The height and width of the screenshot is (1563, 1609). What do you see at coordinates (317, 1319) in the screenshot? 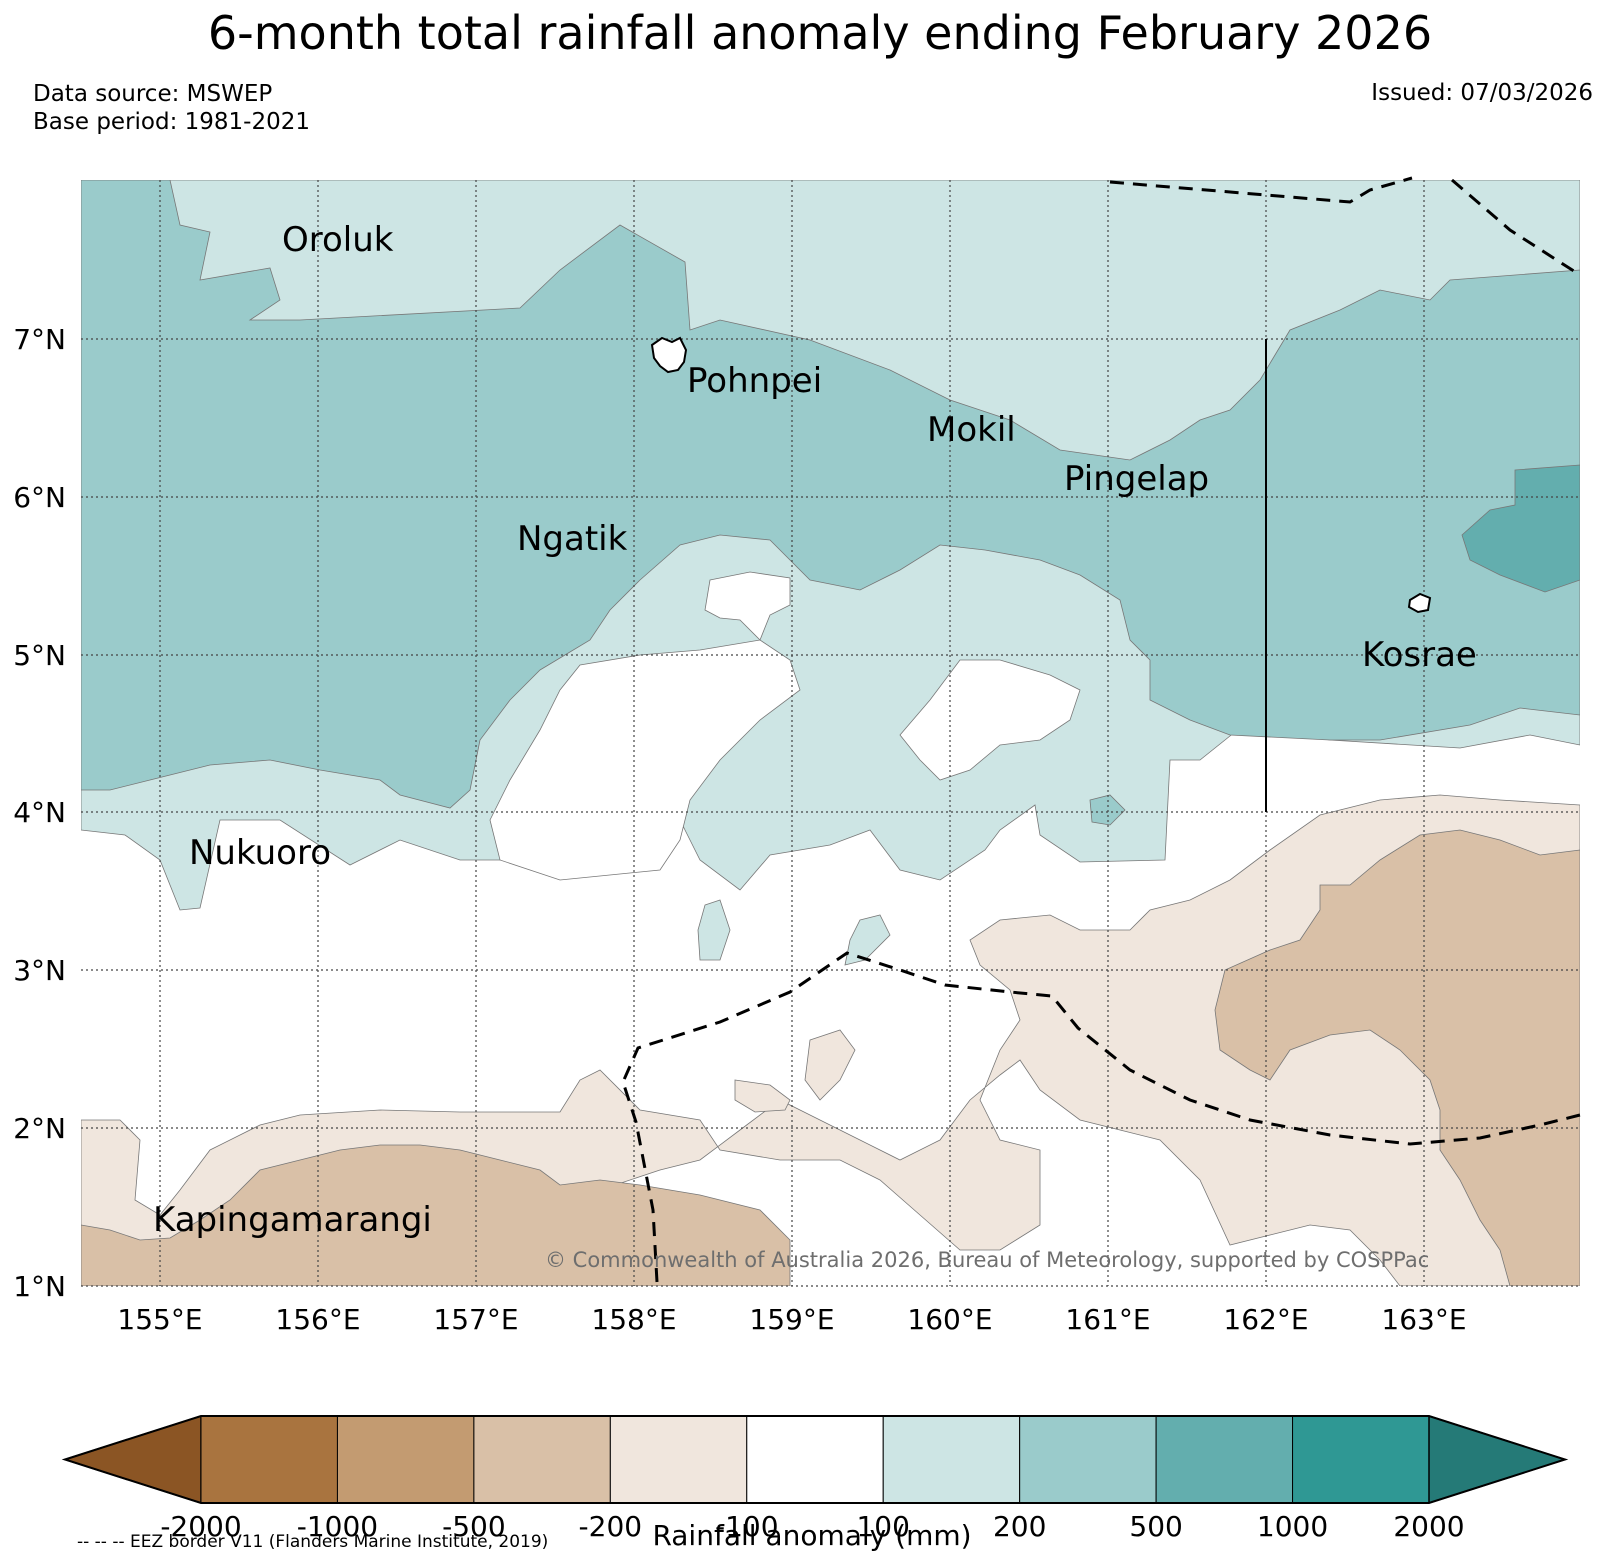
I see `lon-tick: 156°E` at bounding box center [317, 1319].